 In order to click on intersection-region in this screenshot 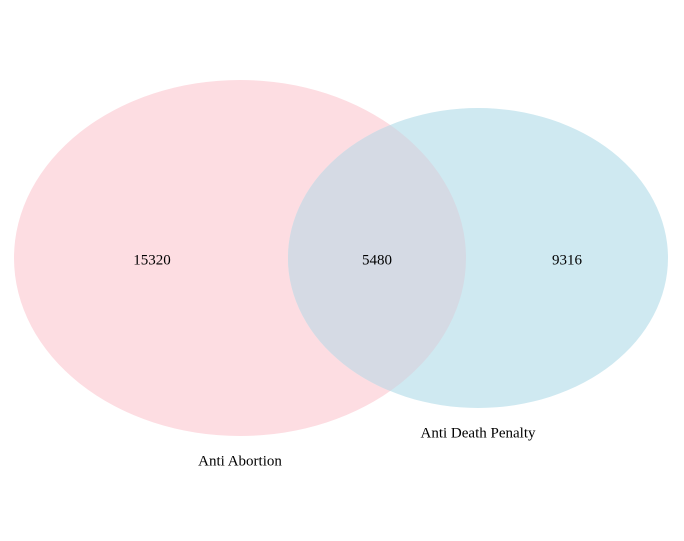, I will do `click(377, 258)`.